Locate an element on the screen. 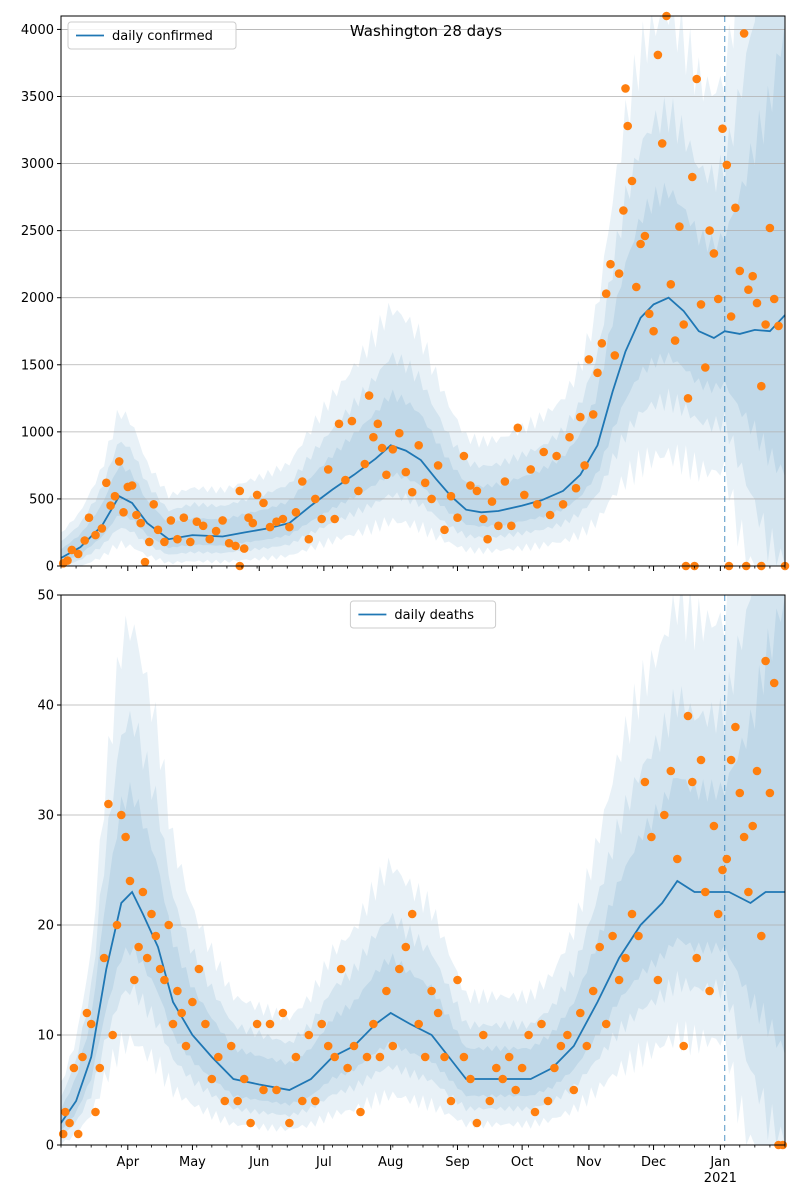 This screenshot has width=800, height=1200. y-tick-label: 3500 is located at coordinates (37, 97).